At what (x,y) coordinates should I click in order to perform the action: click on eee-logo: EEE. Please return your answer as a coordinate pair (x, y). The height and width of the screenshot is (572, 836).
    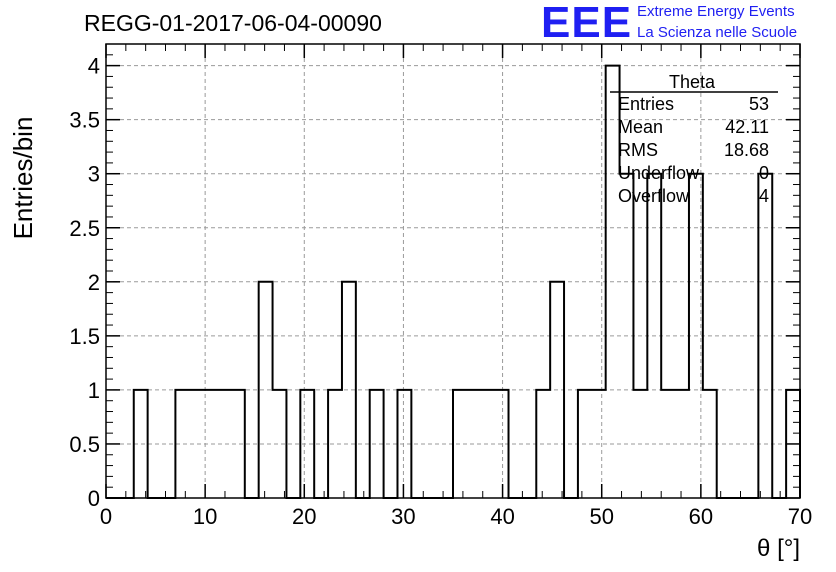
    Looking at the image, I should click on (587, 23).